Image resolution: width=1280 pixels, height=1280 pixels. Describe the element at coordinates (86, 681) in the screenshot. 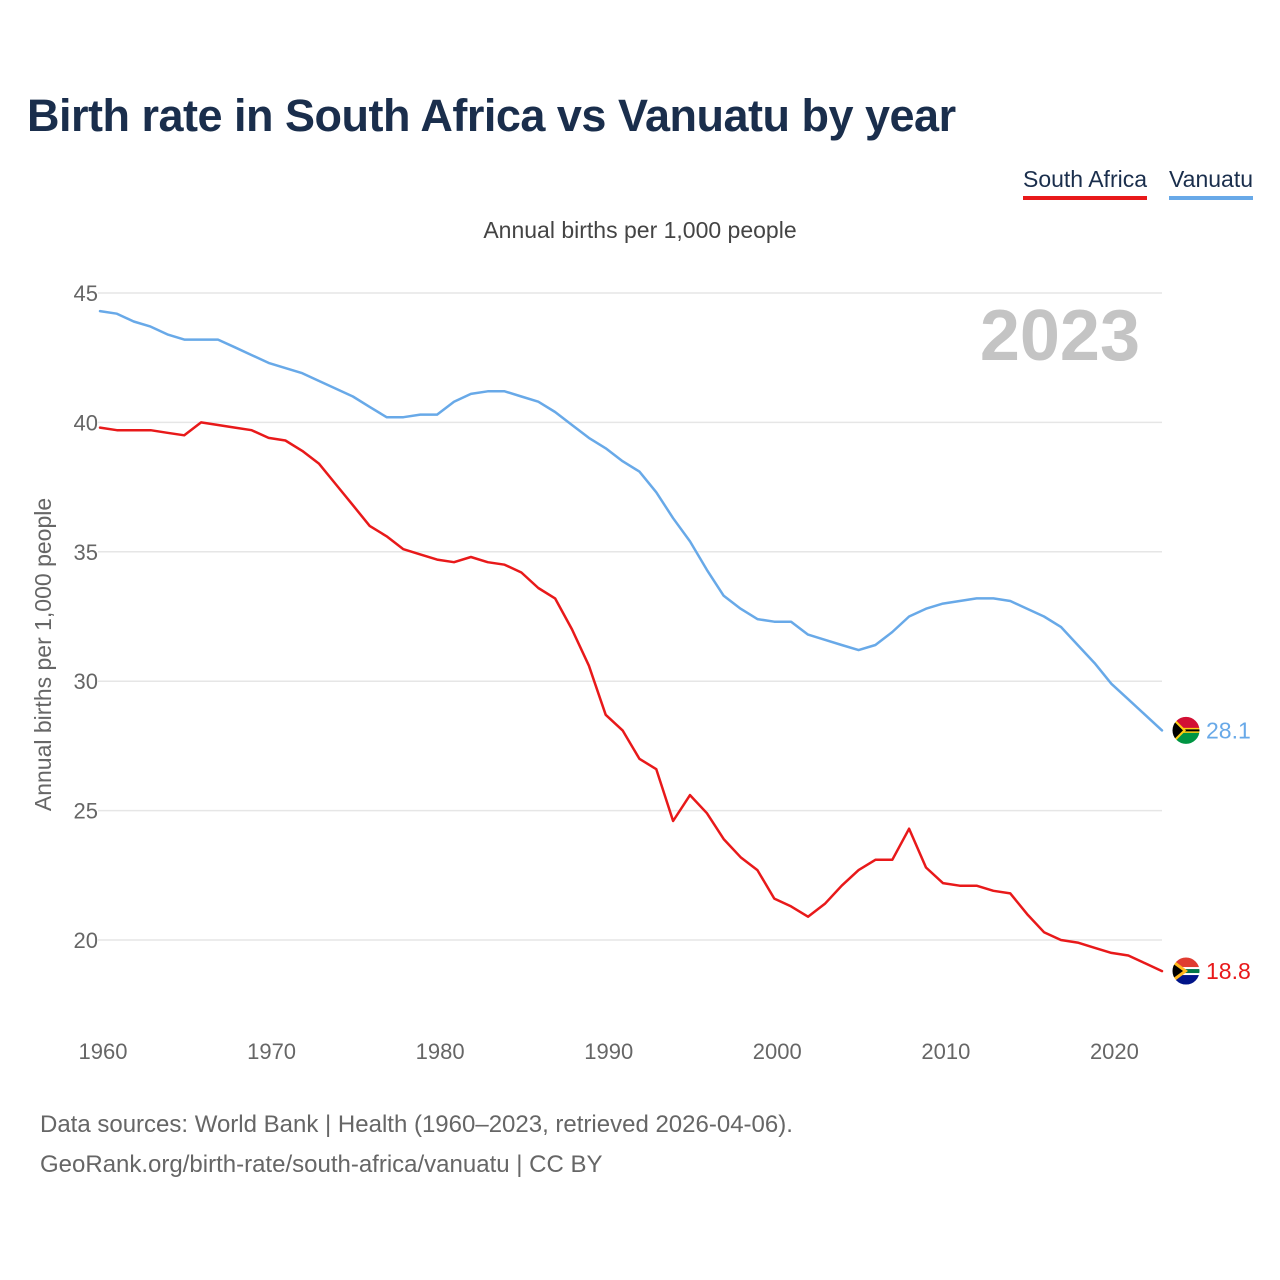

I see `y-tick-label: 30` at that location.